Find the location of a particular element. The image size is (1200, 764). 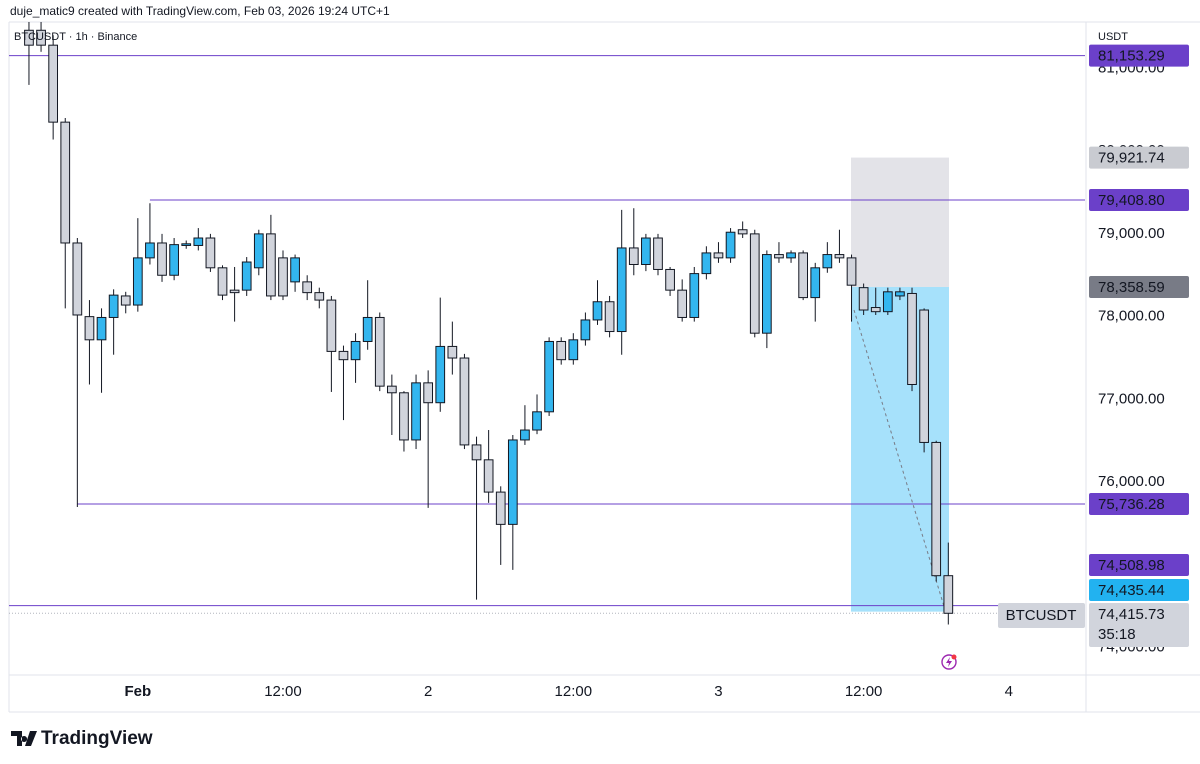

alert-bolt is located at coordinates (949, 662).